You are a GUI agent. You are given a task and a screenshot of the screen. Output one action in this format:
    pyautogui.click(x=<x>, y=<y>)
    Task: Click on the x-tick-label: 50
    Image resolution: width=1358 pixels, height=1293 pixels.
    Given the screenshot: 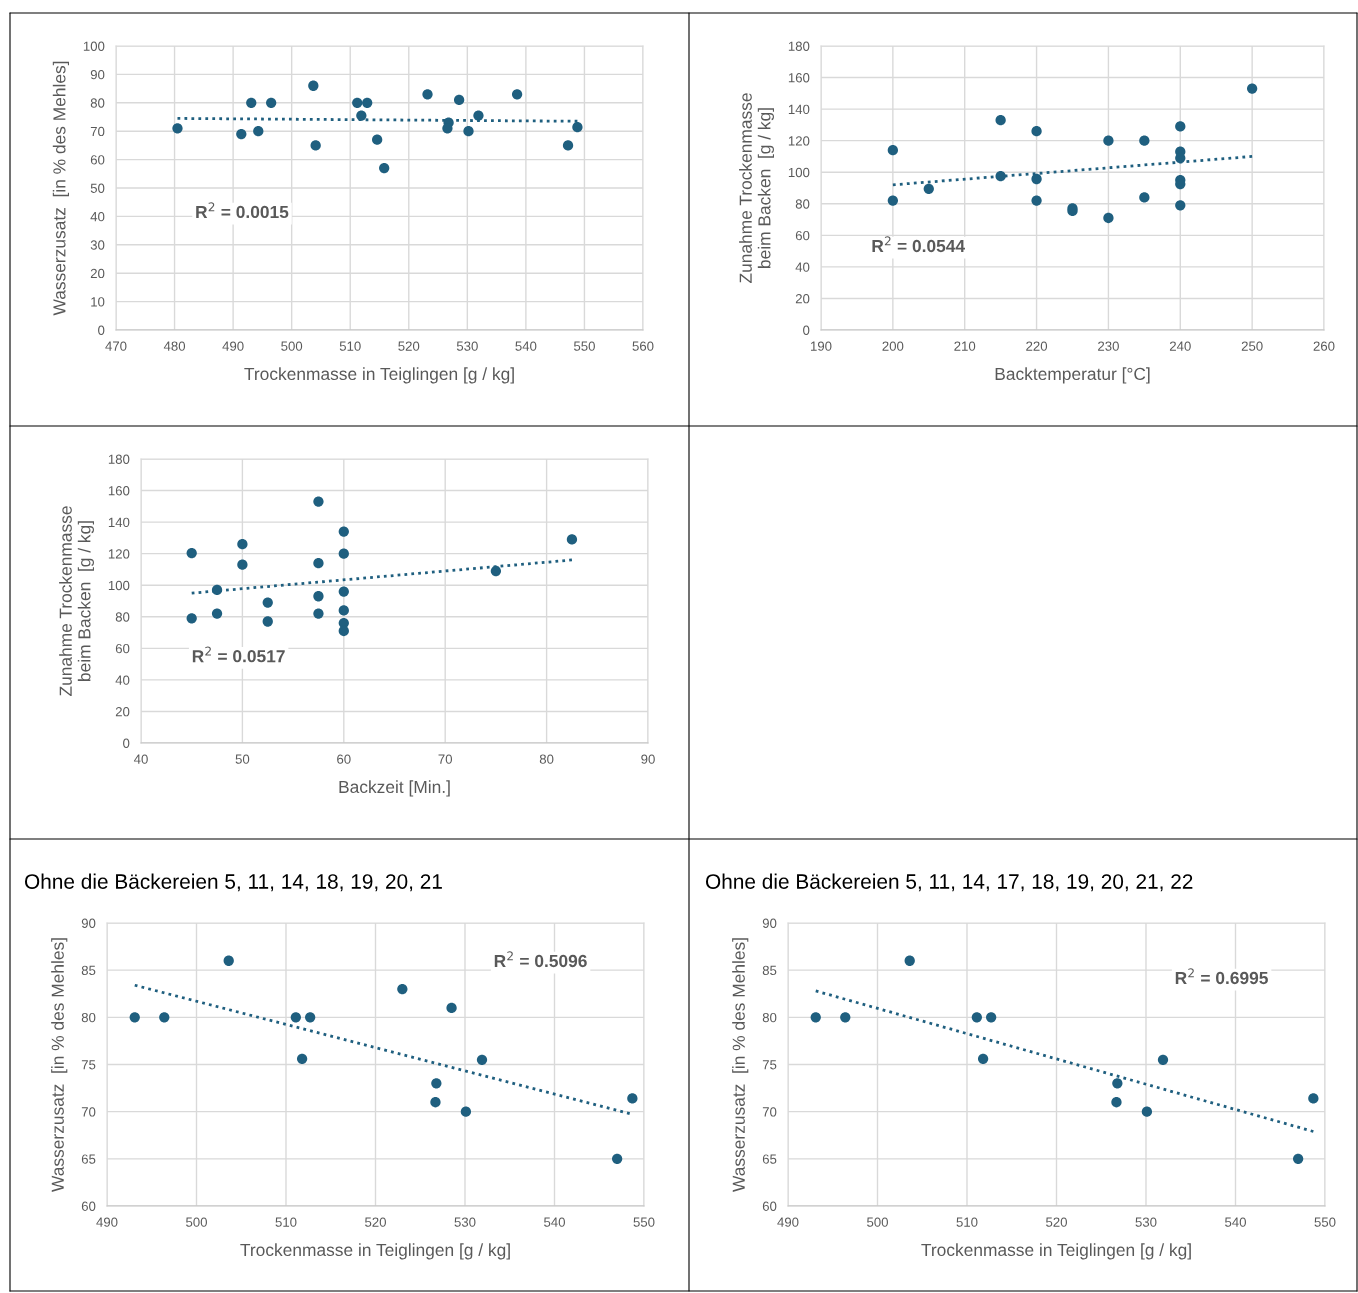 What is the action you would take?
    pyautogui.click(x=242, y=759)
    